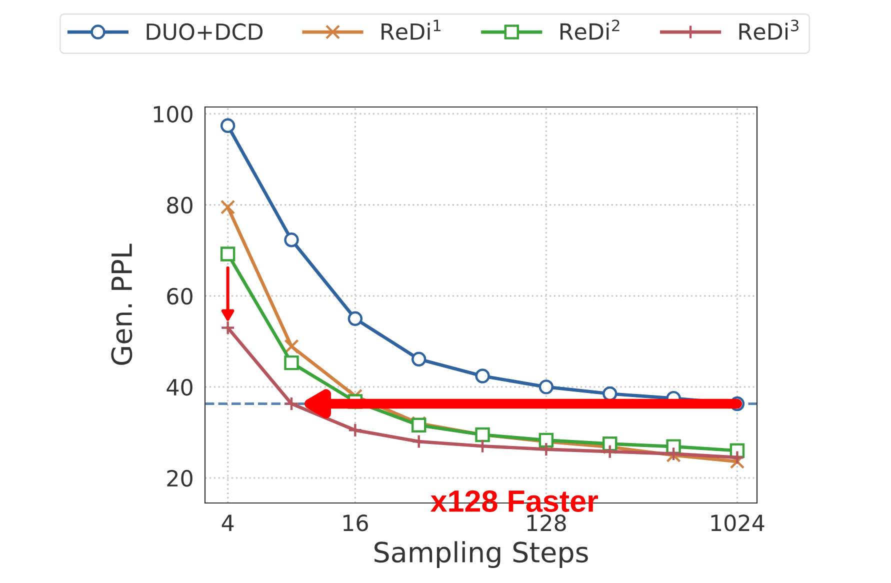 The height and width of the screenshot is (583, 891). What do you see at coordinates (121, 304) in the screenshot?
I see `y-axis-title: Gen. PPL` at bounding box center [121, 304].